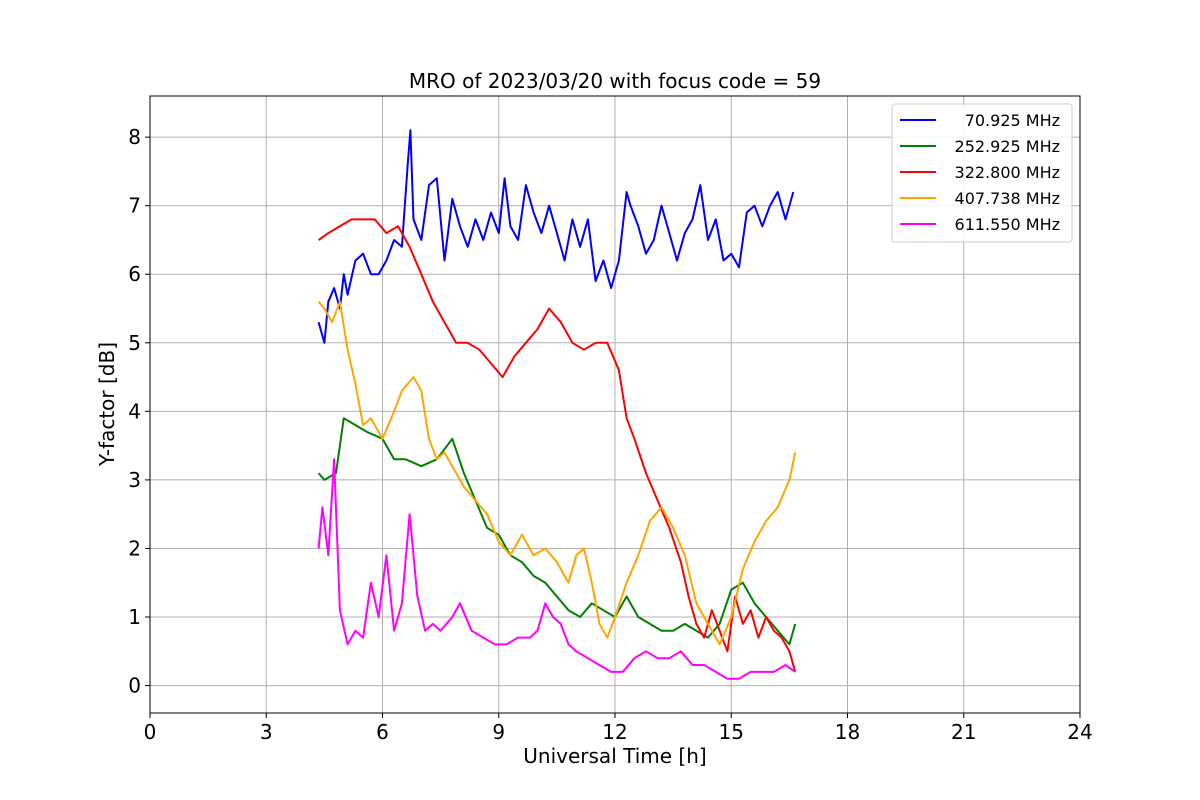 The image size is (1200, 800). I want to click on x-tick-label: 12, so click(614, 732).